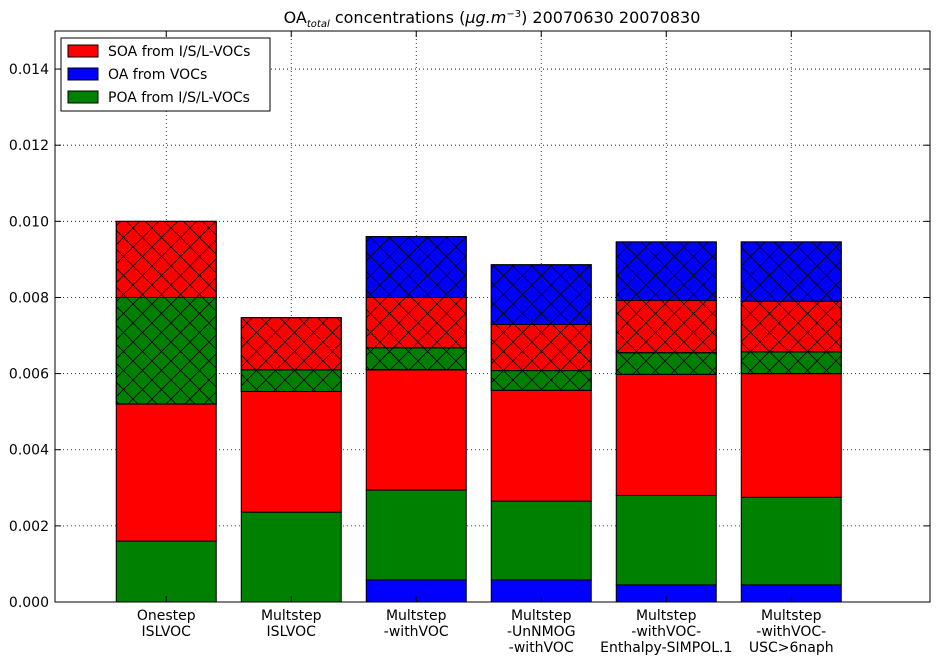 The height and width of the screenshot is (660, 936). Describe the element at coordinates (485, 17) in the screenshot. I see `title-unit: μg.m` at that location.